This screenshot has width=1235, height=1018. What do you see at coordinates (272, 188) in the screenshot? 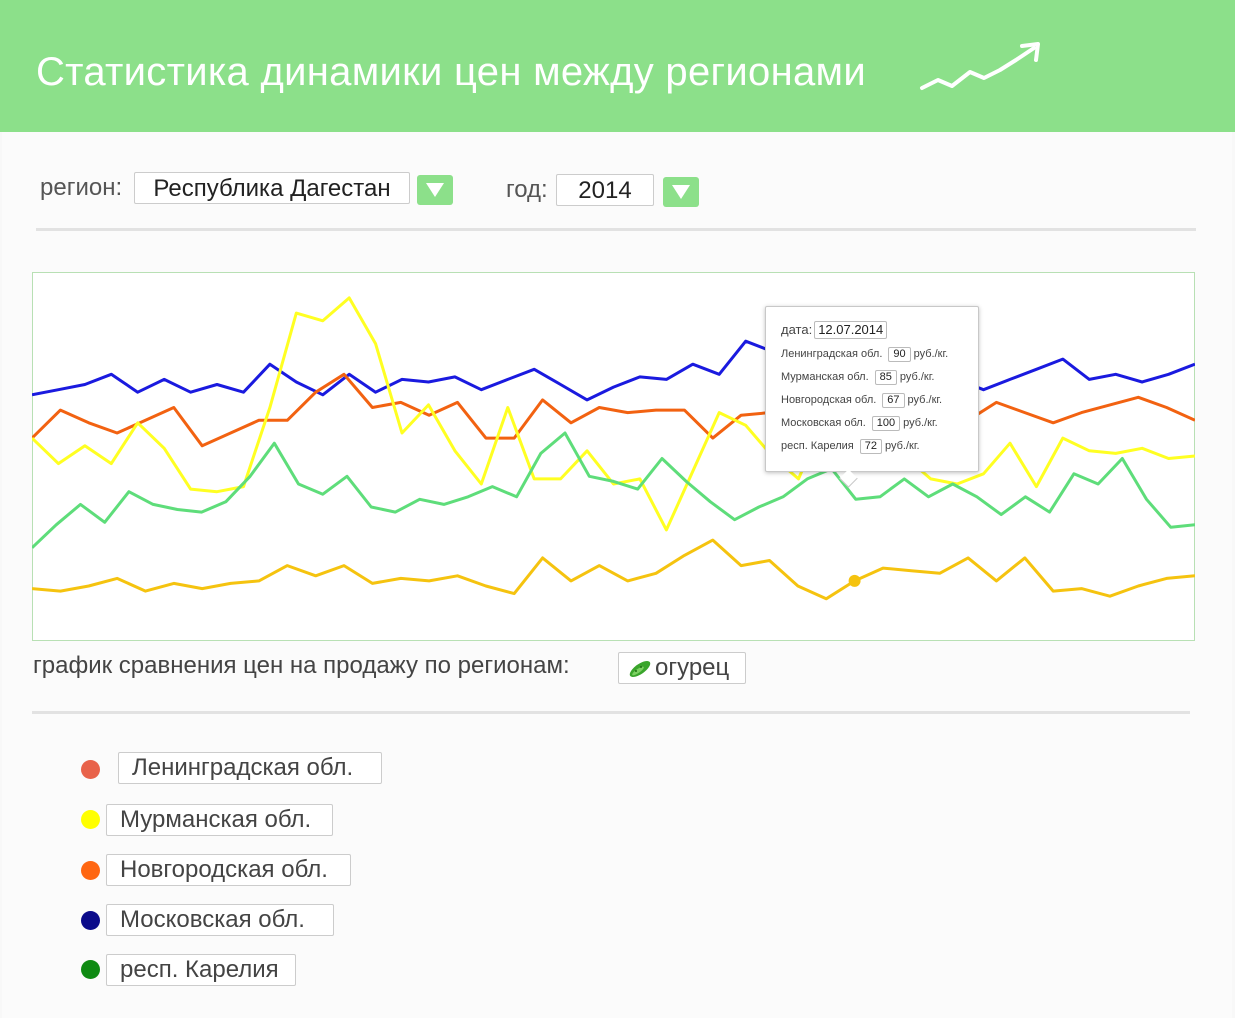
I see `region-select: Республика Дагестан` at bounding box center [272, 188].